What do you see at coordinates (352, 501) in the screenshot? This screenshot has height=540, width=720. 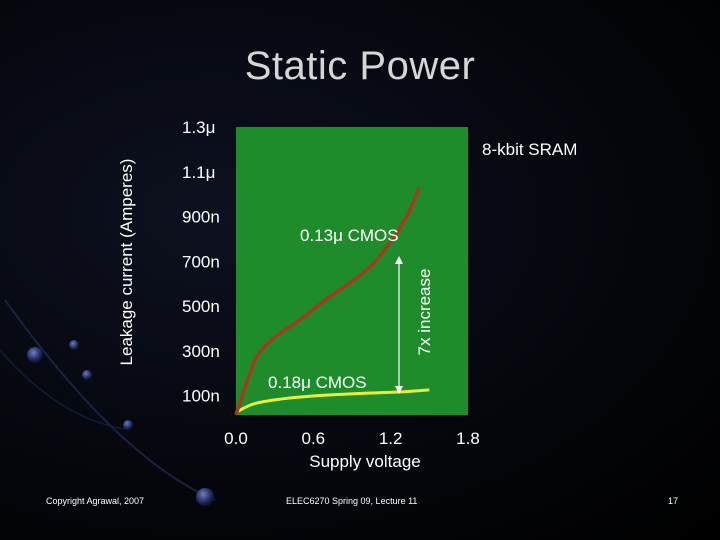 I see `footer-course: ELEC6270 Spring 09, Lecture 11` at bounding box center [352, 501].